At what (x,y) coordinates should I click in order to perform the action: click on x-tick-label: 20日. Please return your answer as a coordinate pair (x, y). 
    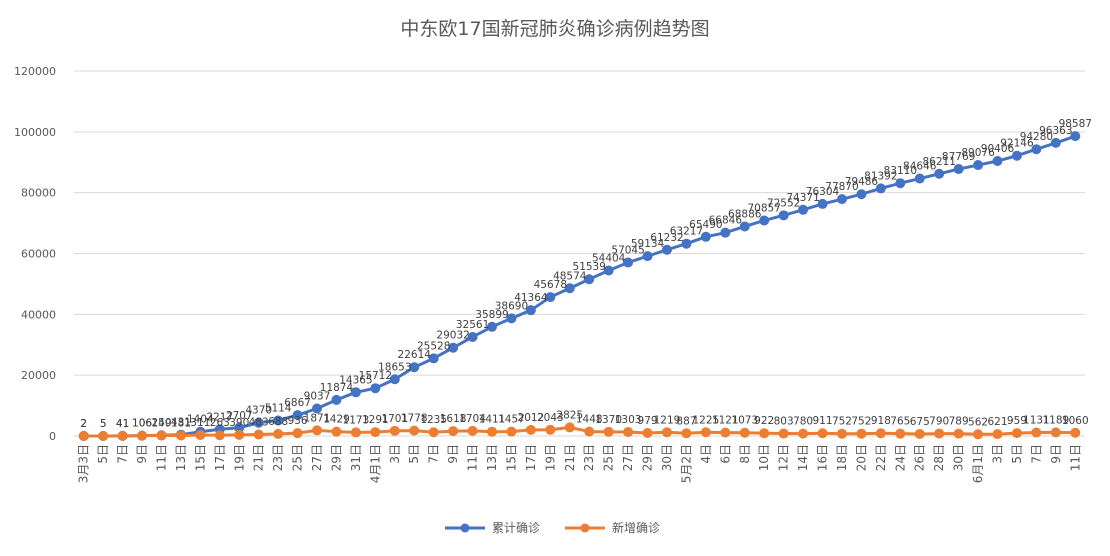
    Looking at the image, I should click on (861, 457).